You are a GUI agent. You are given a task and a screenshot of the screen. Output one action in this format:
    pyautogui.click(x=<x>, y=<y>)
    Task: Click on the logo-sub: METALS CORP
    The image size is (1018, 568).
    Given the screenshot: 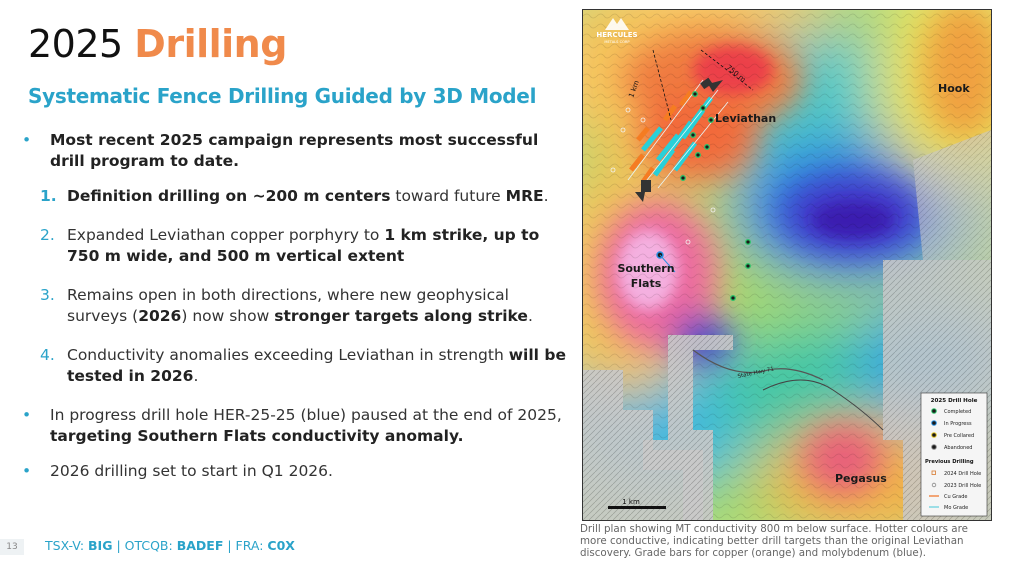 What is the action you would take?
    pyautogui.click(x=617, y=42)
    